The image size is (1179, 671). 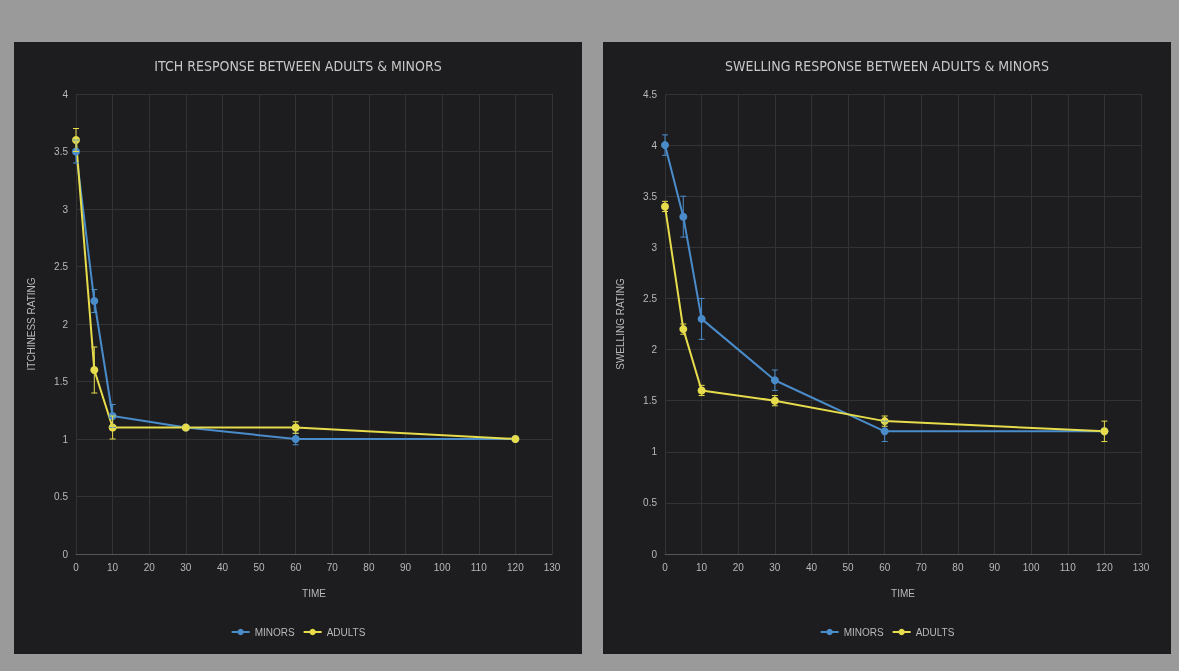 I want to click on y-tick-label: 4.5, so click(x=650, y=94).